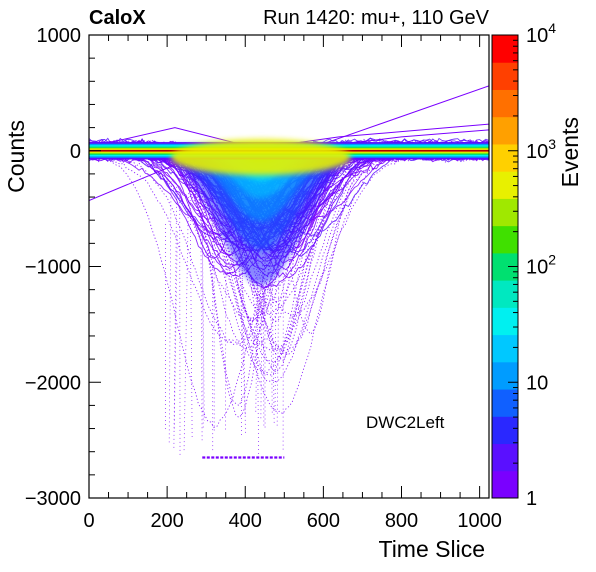 The height and width of the screenshot is (572, 596). What do you see at coordinates (570, 152) in the screenshot?
I see `color-scale-title: Events` at bounding box center [570, 152].